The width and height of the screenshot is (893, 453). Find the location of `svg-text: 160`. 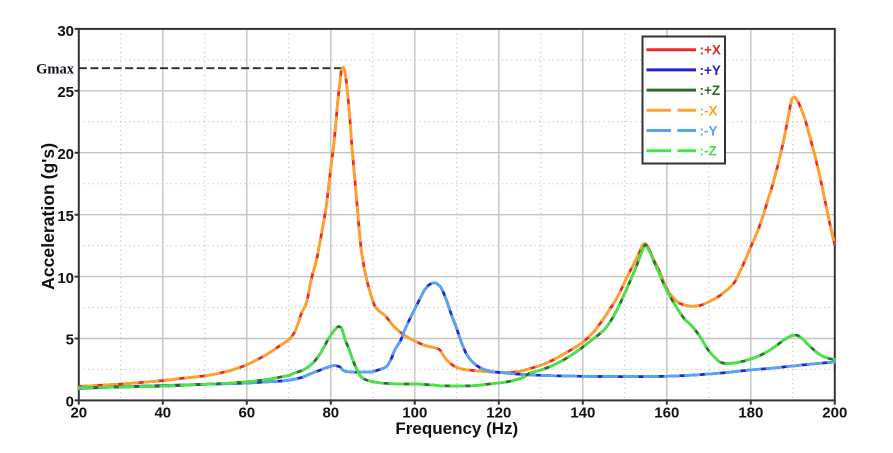

svg-text: 160 is located at coordinates (666, 413).